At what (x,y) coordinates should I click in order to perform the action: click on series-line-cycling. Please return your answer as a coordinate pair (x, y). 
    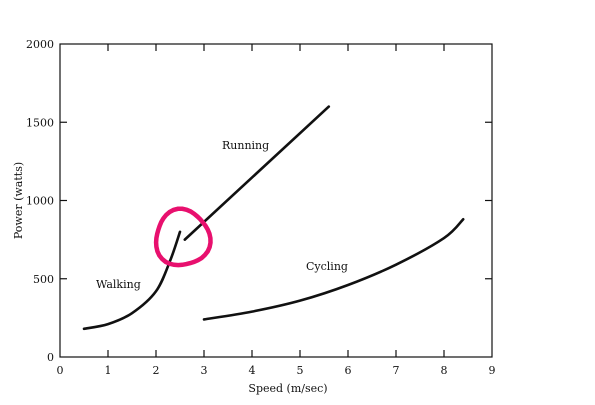
    Looking at the image, I should click on (333, 269).